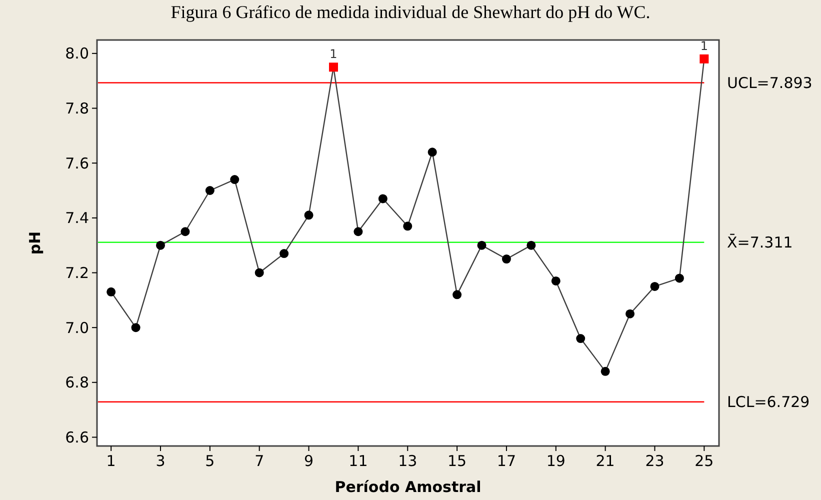 This screenshot has width=821, height=500. What do you see at coordinates (457, 461) in the screenshot?
I see `x-tick-label: 15` at bounding box center [457, 461].